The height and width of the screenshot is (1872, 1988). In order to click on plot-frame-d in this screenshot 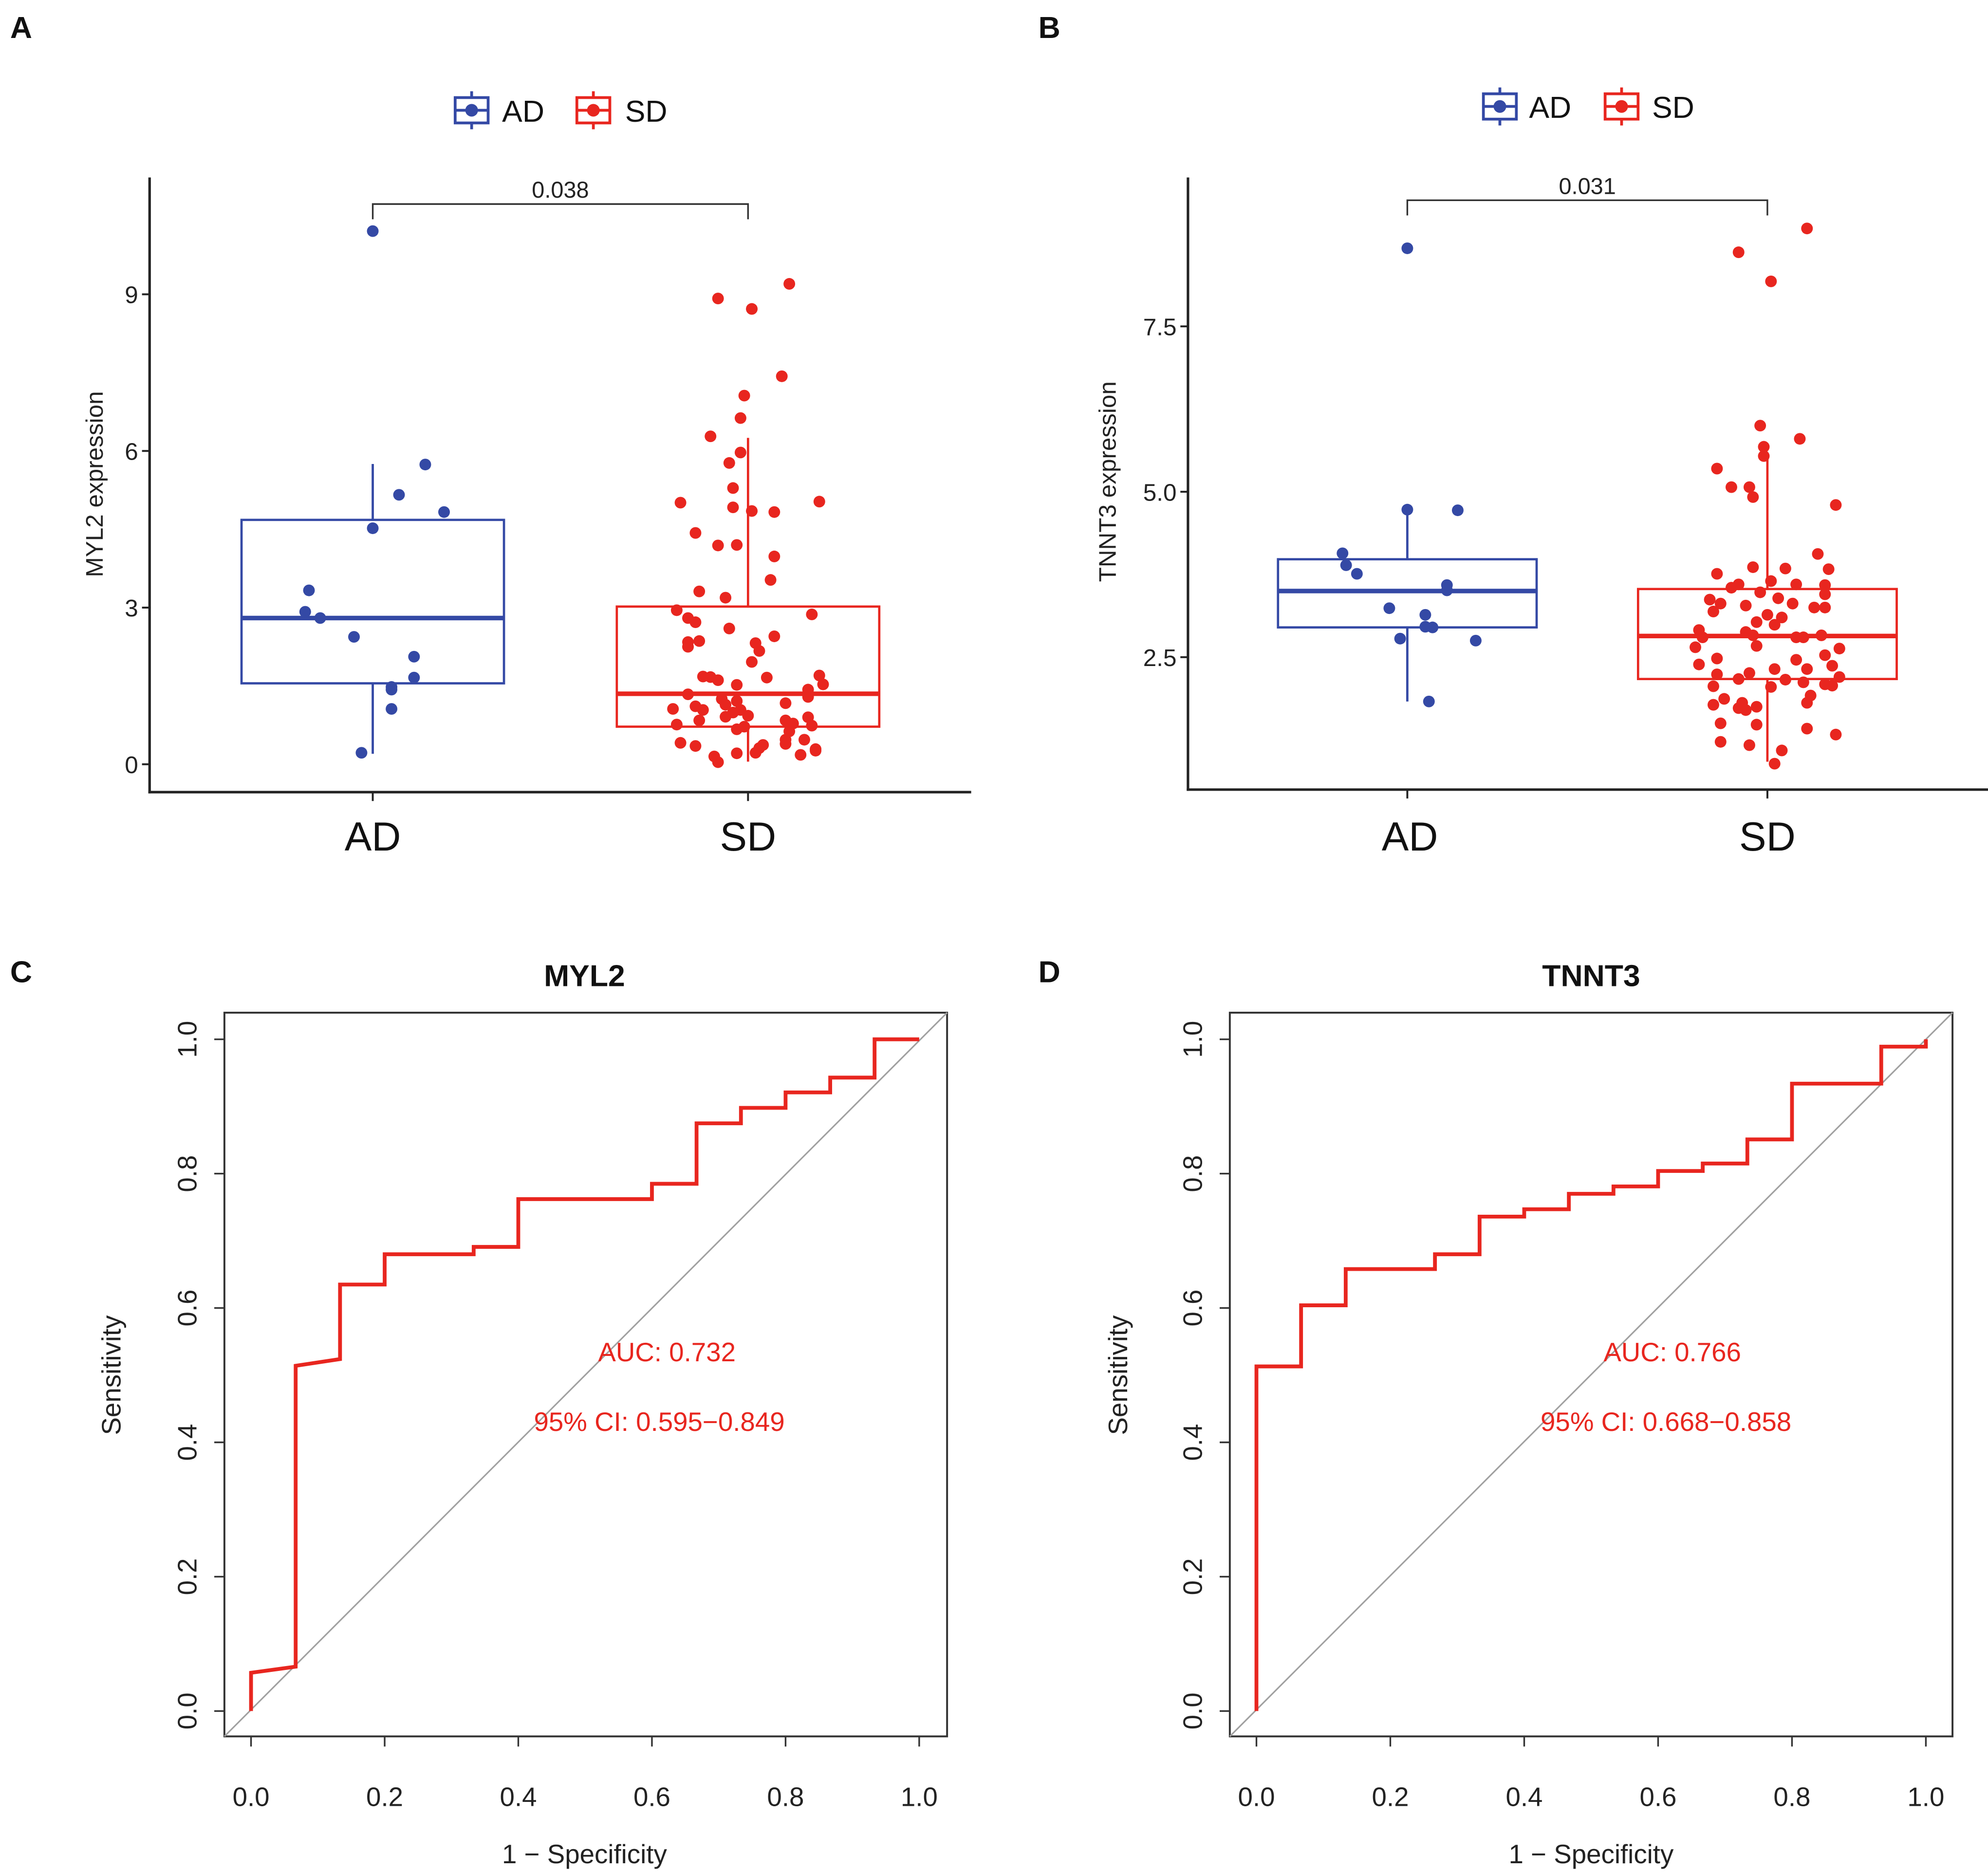, I will do `click(1591, 1375)`.